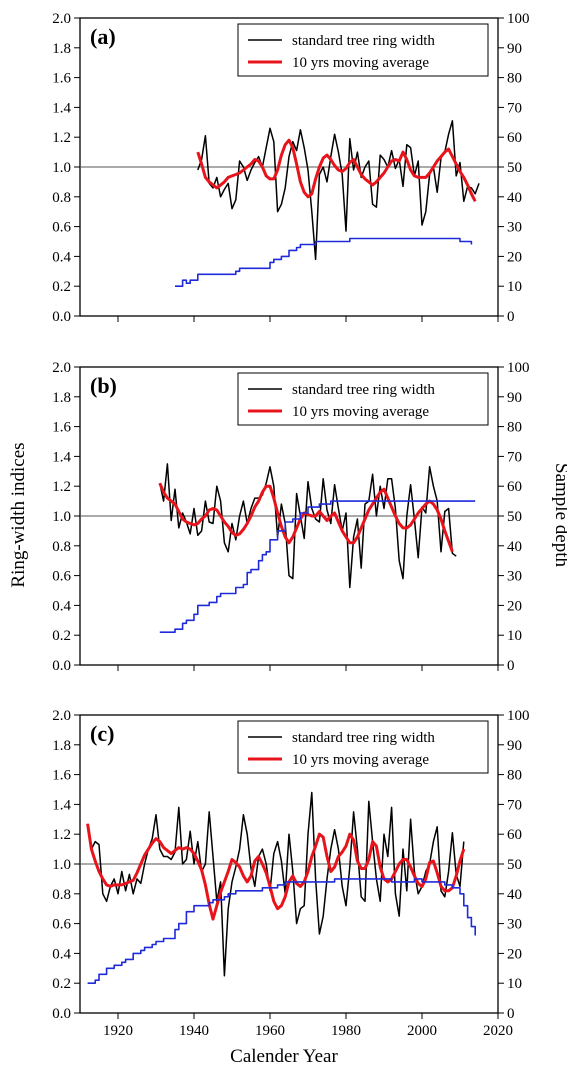 This screenshot has height=1069, width=567. What do you see at coordinates (103, 36) in the screenshot?
I see `panel-label: (a)` at bounding box center [103, 36].